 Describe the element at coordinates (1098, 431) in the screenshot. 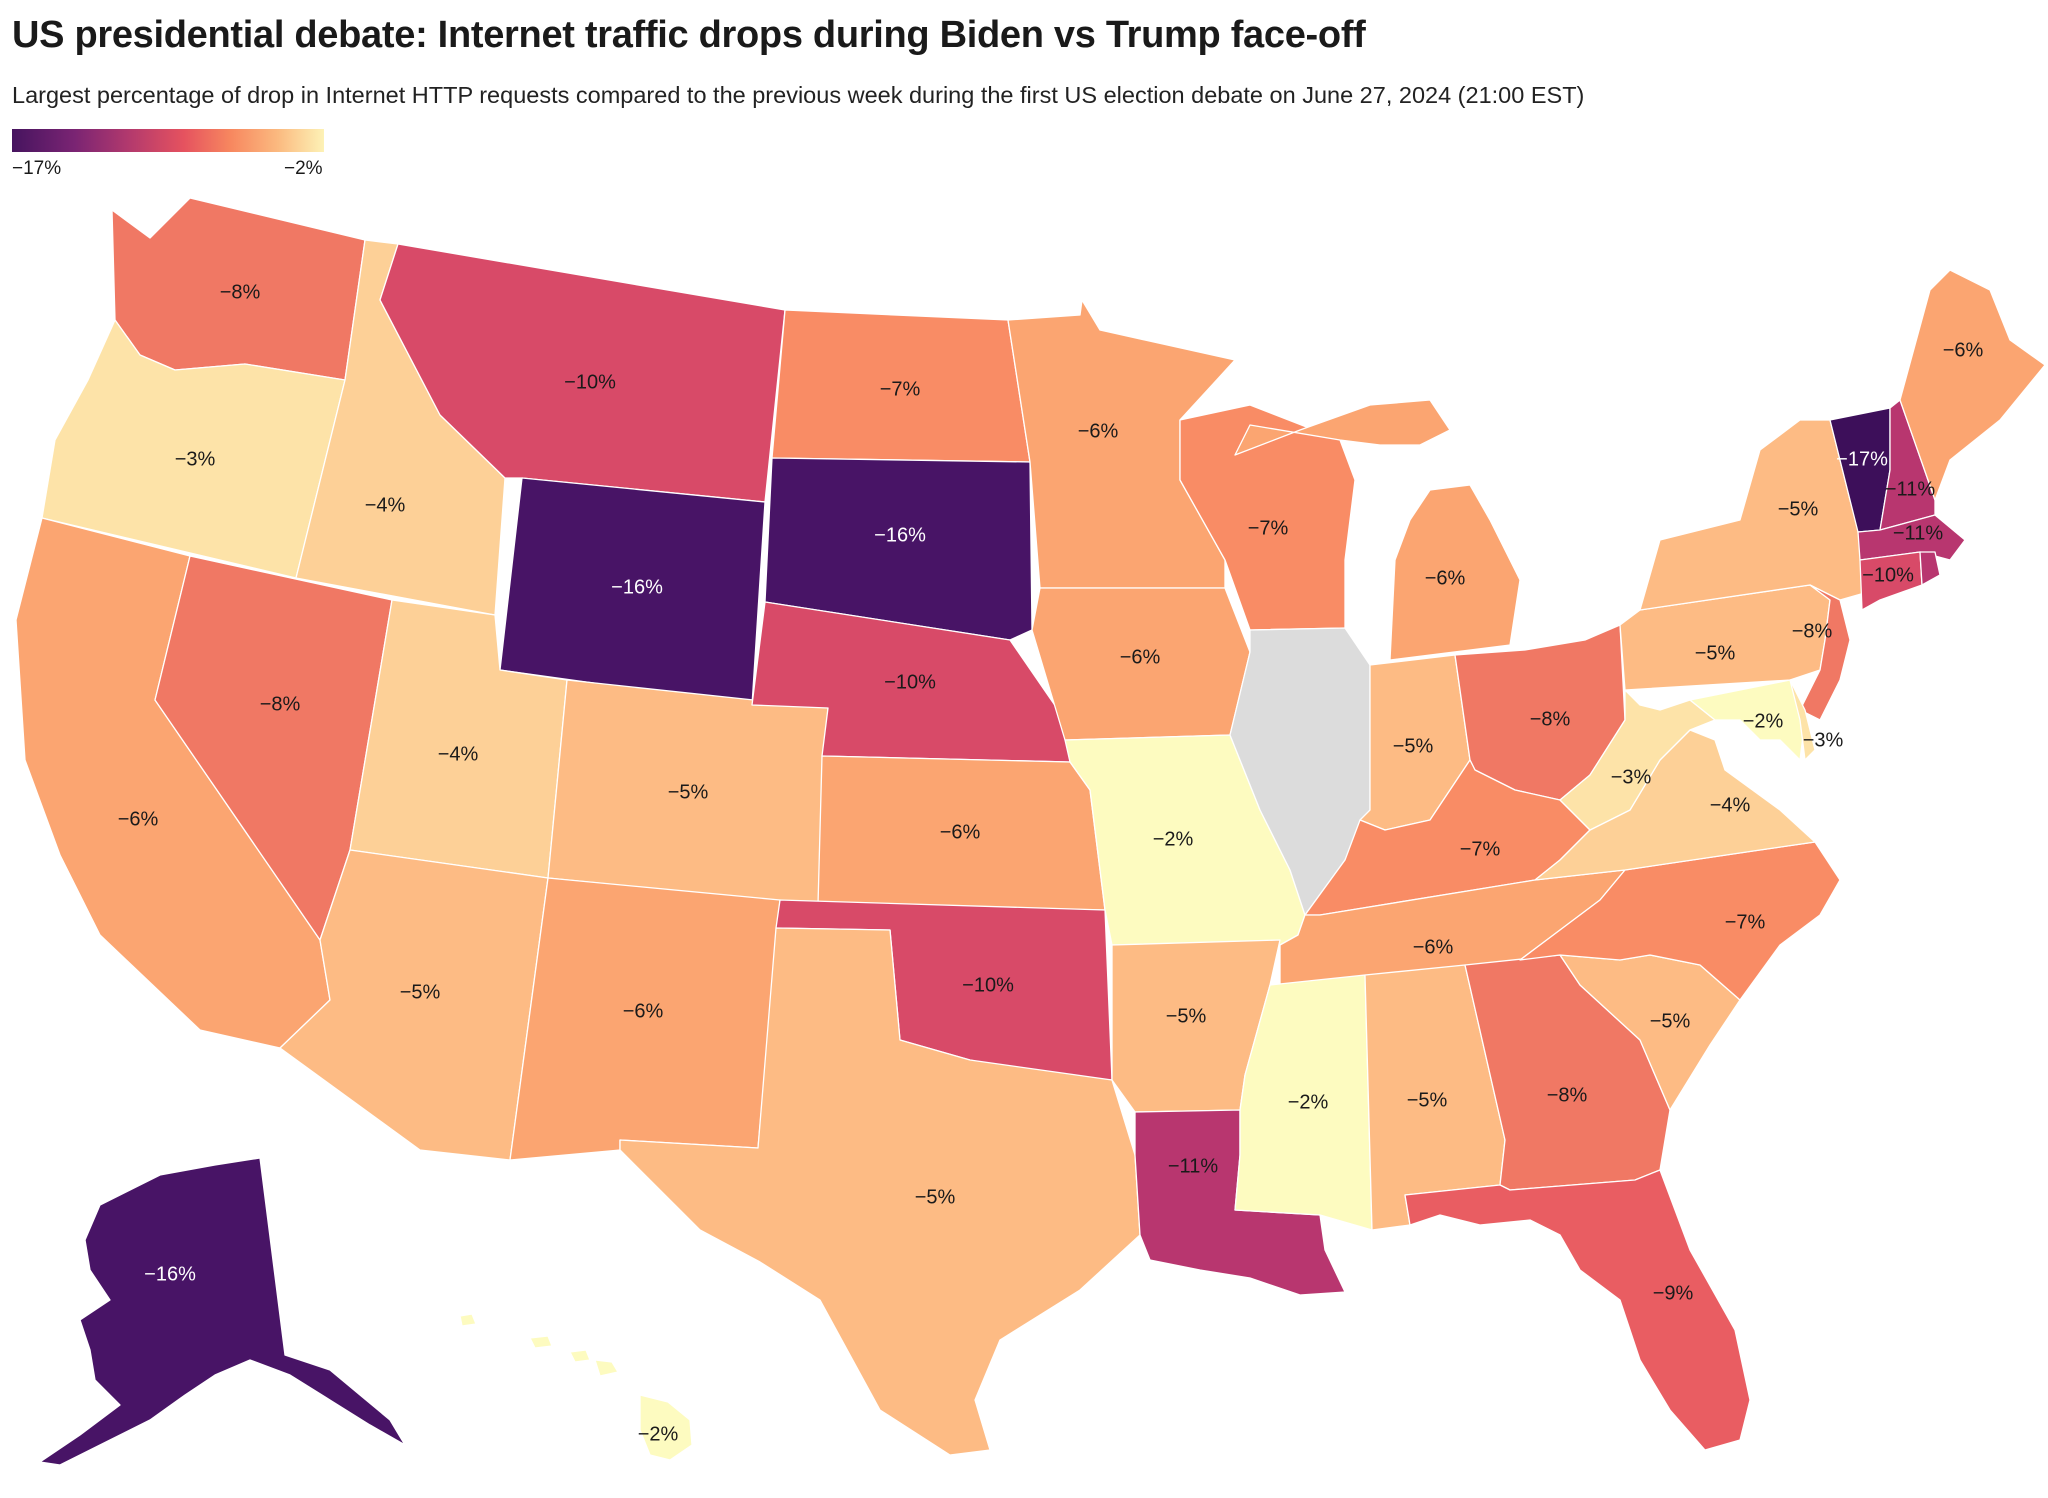

I see `state-label-mn: −6%` at that location.